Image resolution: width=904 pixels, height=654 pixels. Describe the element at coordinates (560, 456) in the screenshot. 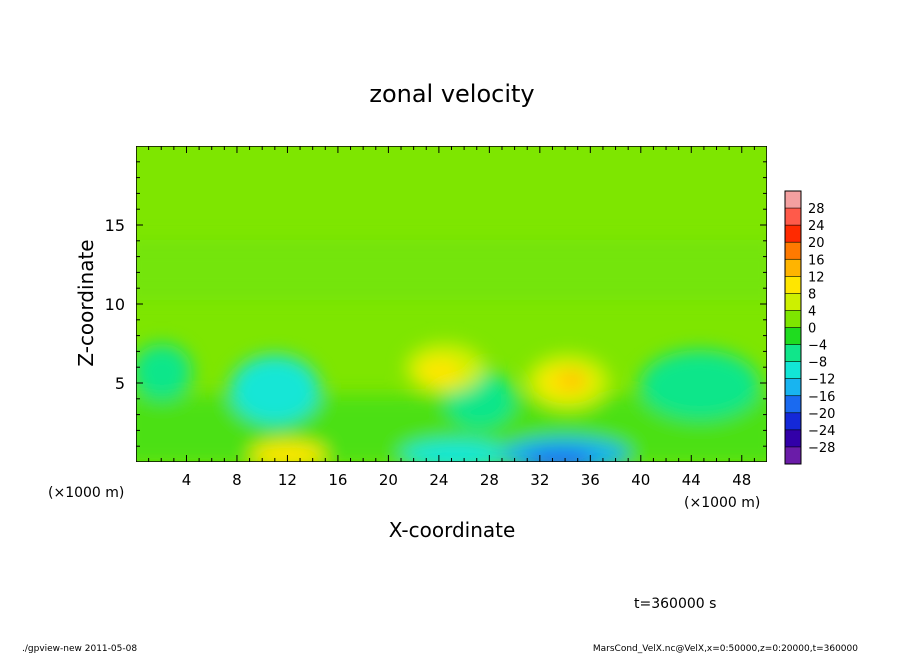

I see `field-surface-blue-core` at that location.